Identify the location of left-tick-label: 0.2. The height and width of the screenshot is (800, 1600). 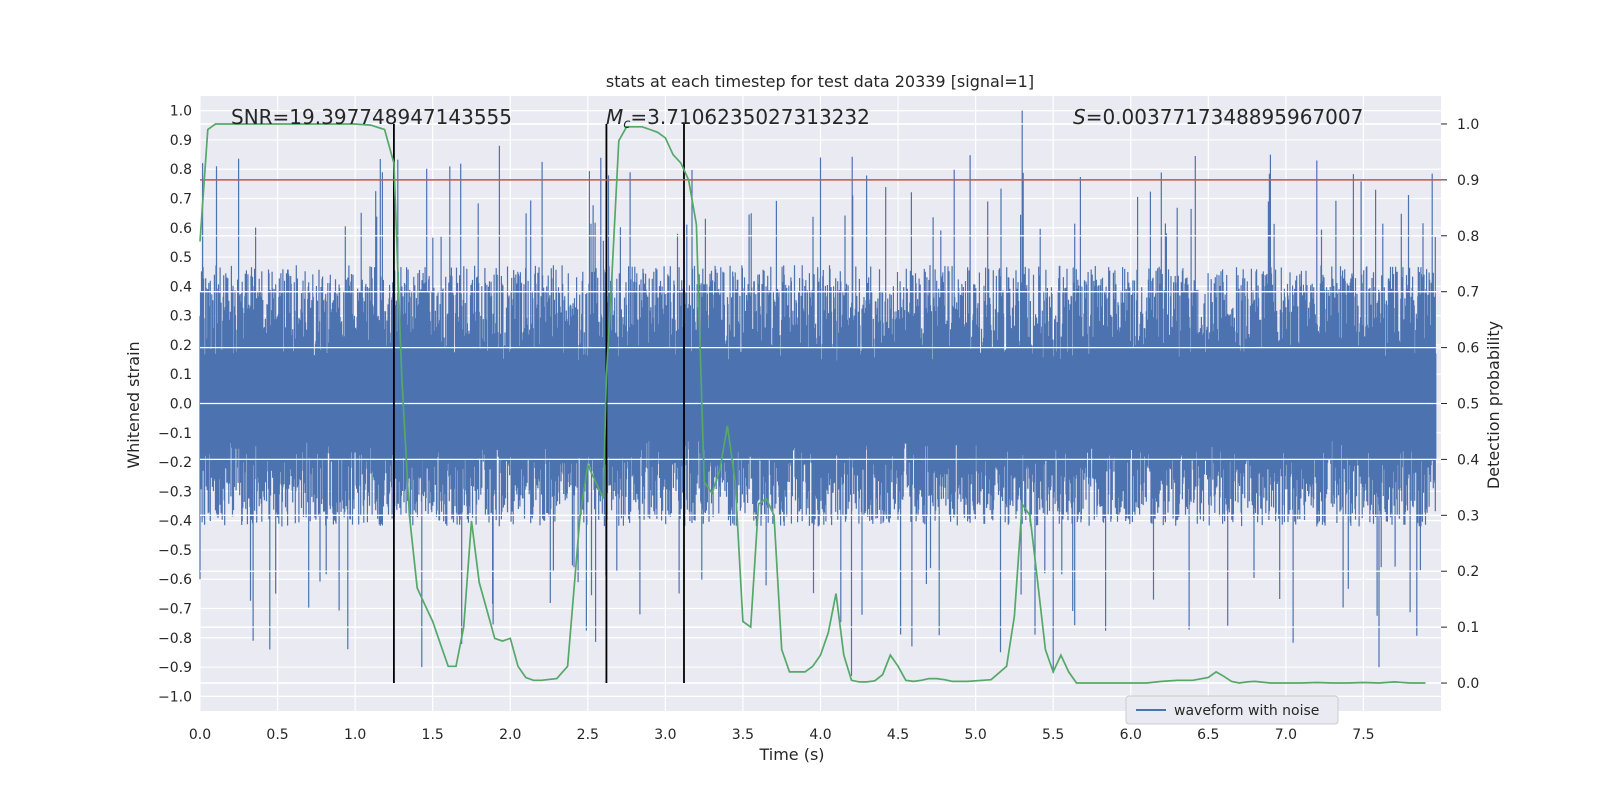
(181, 346).